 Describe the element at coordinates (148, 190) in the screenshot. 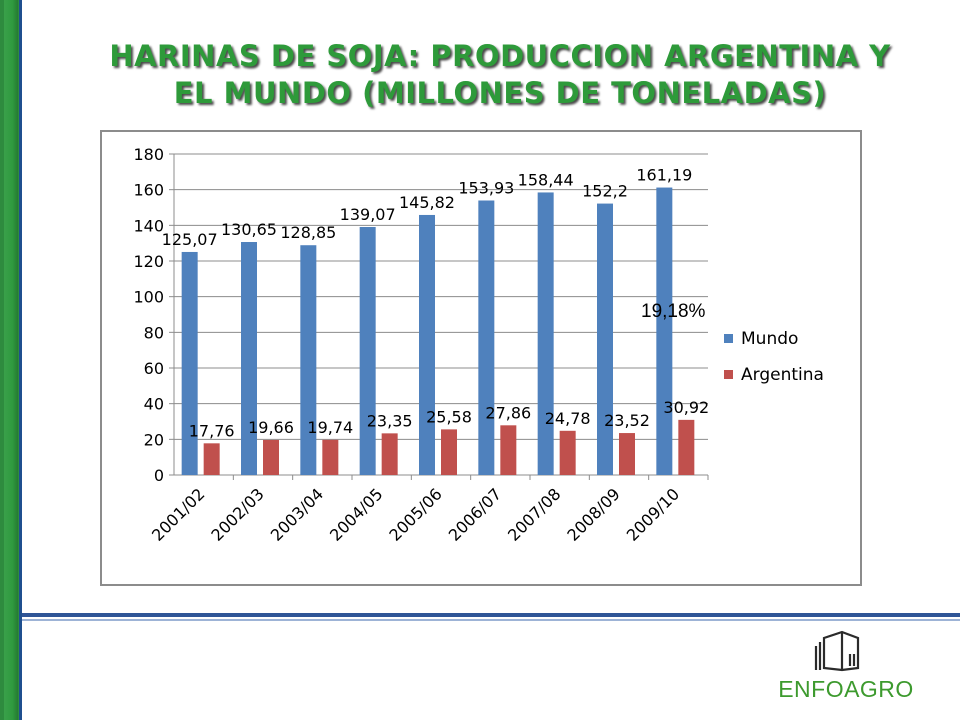

I see `y-tick-label: 160` at that location.